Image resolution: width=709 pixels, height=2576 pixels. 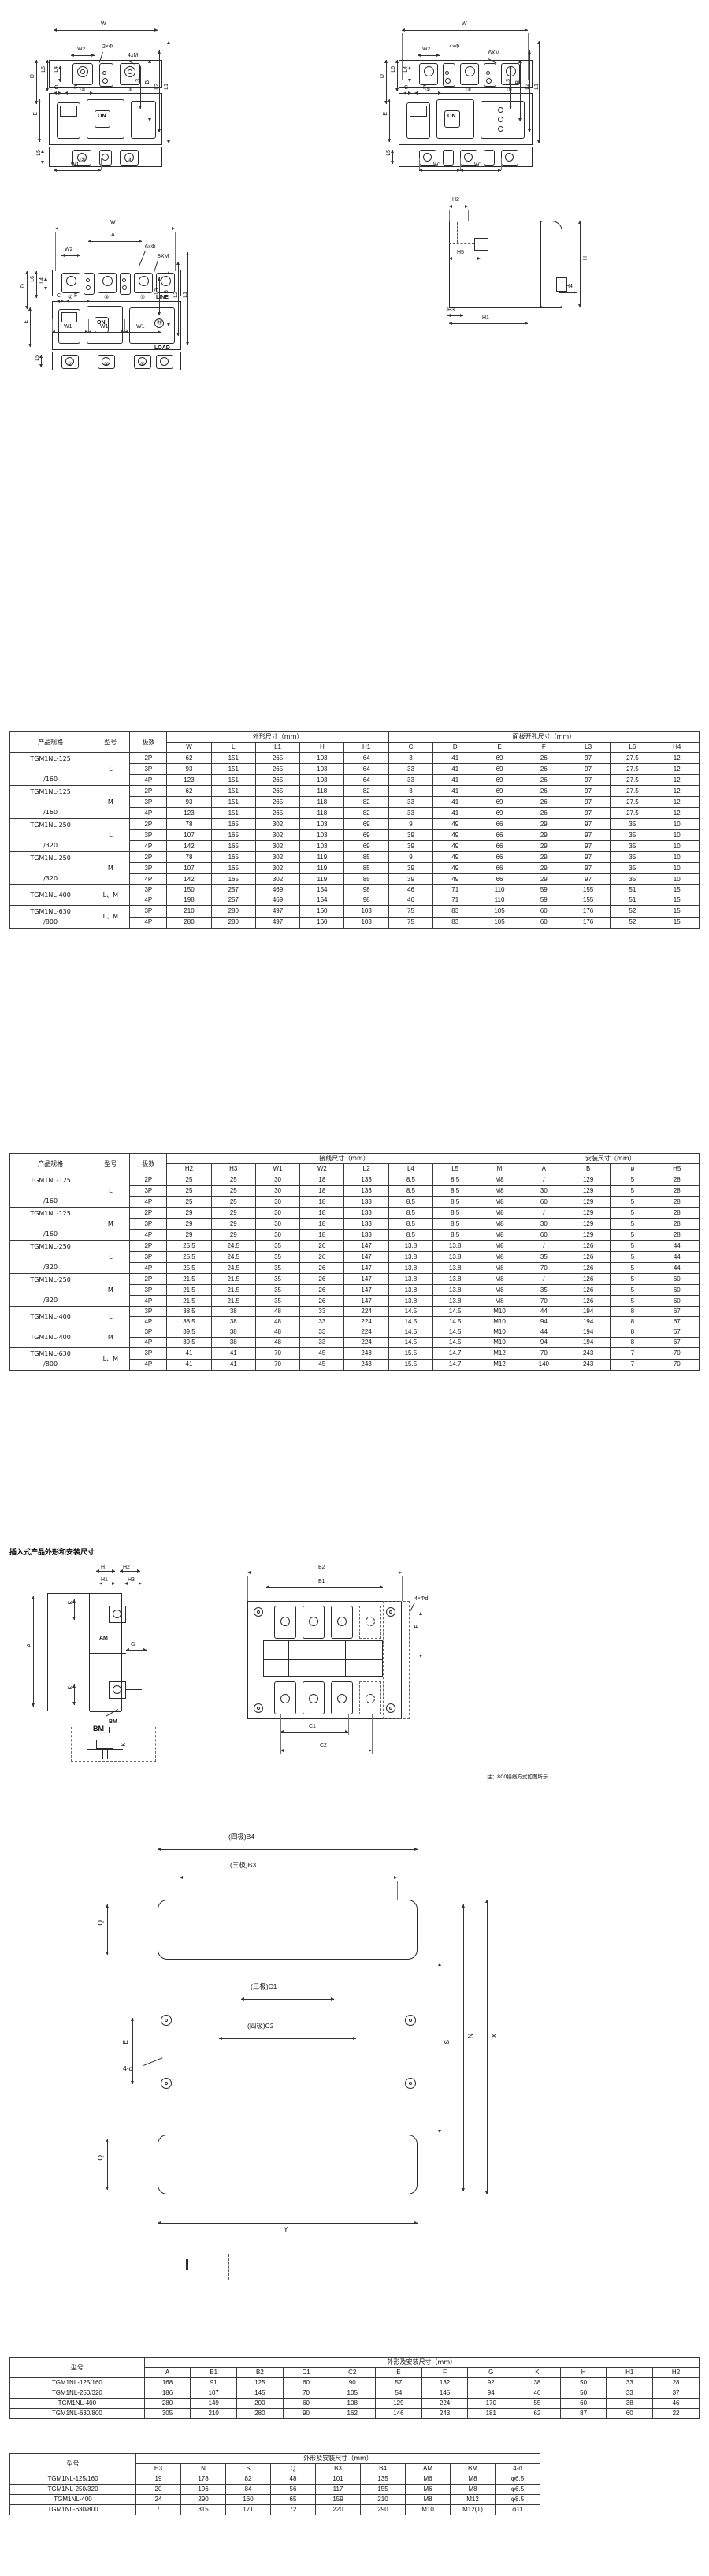 I want to click on cell-w2: 26, so click(x=322, y=1268).